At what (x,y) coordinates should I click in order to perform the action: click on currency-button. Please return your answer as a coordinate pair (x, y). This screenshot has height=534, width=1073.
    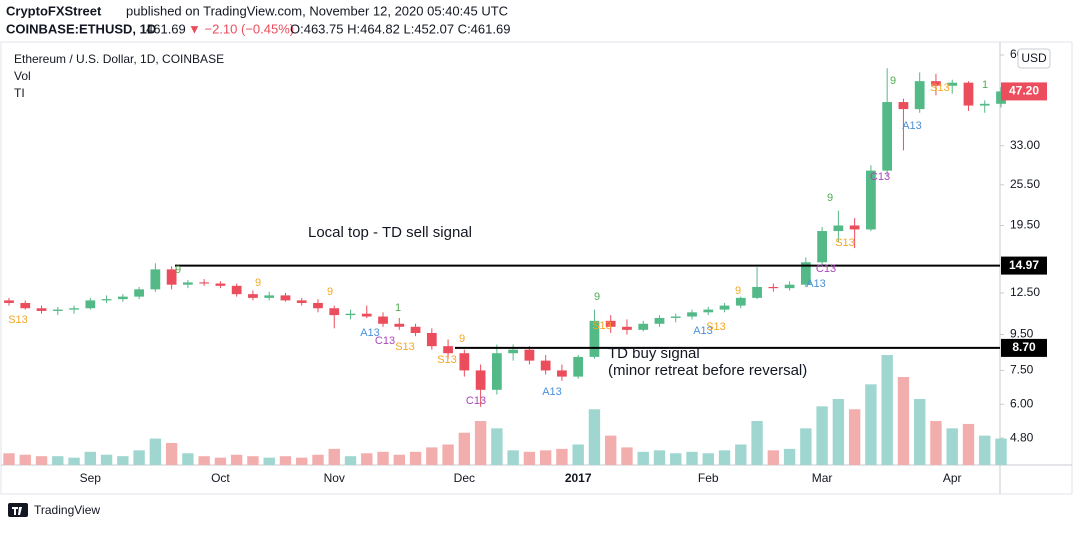
    Looking at the image, I should click on (1034, 58).